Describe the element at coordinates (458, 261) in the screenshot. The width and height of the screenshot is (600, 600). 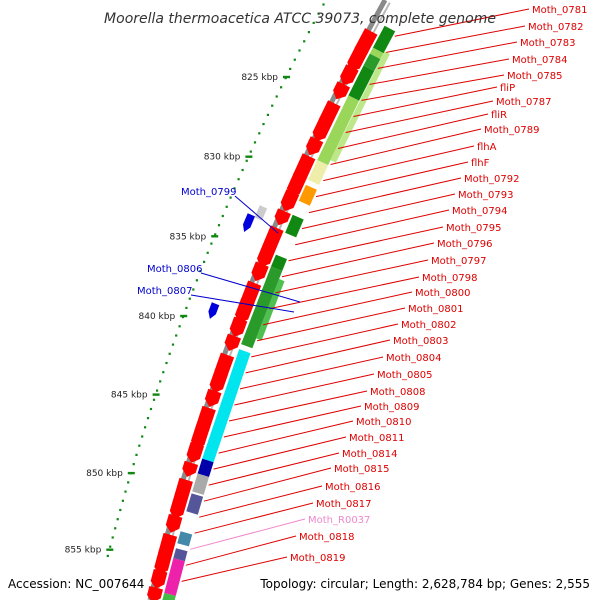
I see `gene-label-right: Moth_0797` at that location.